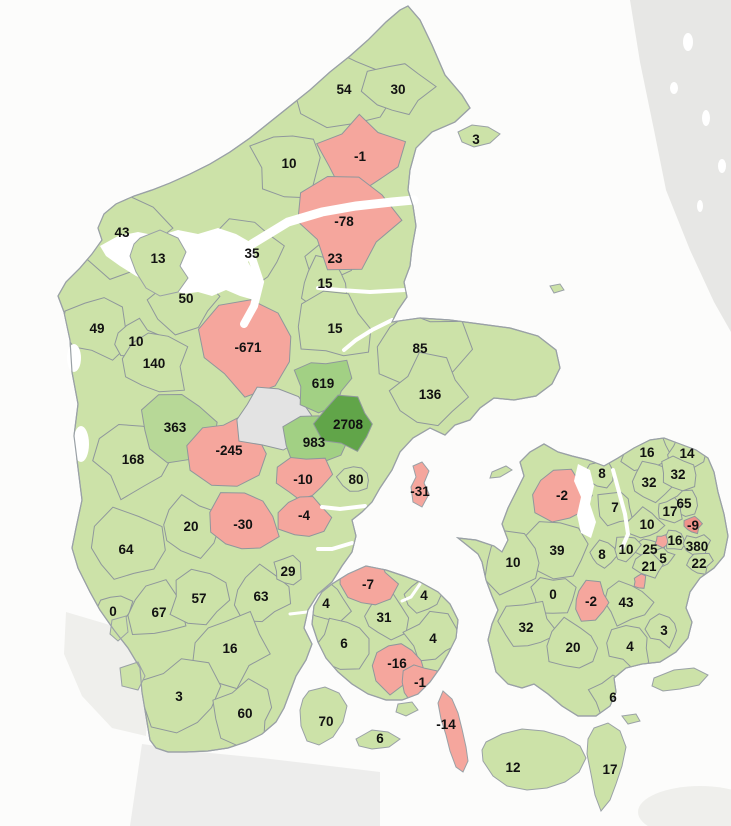 The image size is (731, 826). Describe the element at coordinates (185, 298) in the screenshot. I see `municipality-value-label: 50` at that location.